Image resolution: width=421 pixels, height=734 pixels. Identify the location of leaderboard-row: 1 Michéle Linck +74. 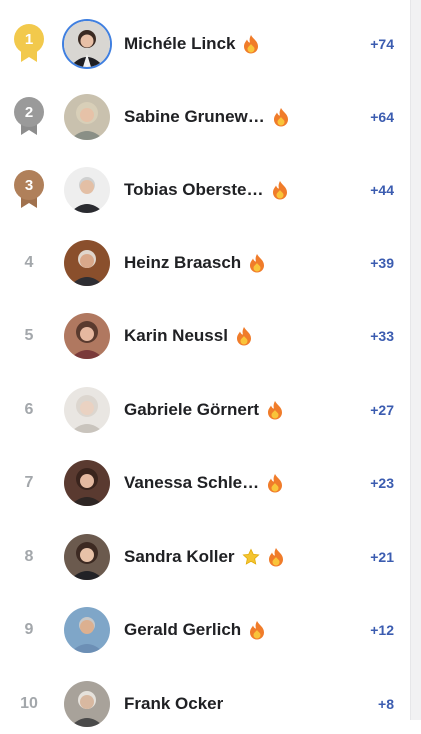
(205, 44).